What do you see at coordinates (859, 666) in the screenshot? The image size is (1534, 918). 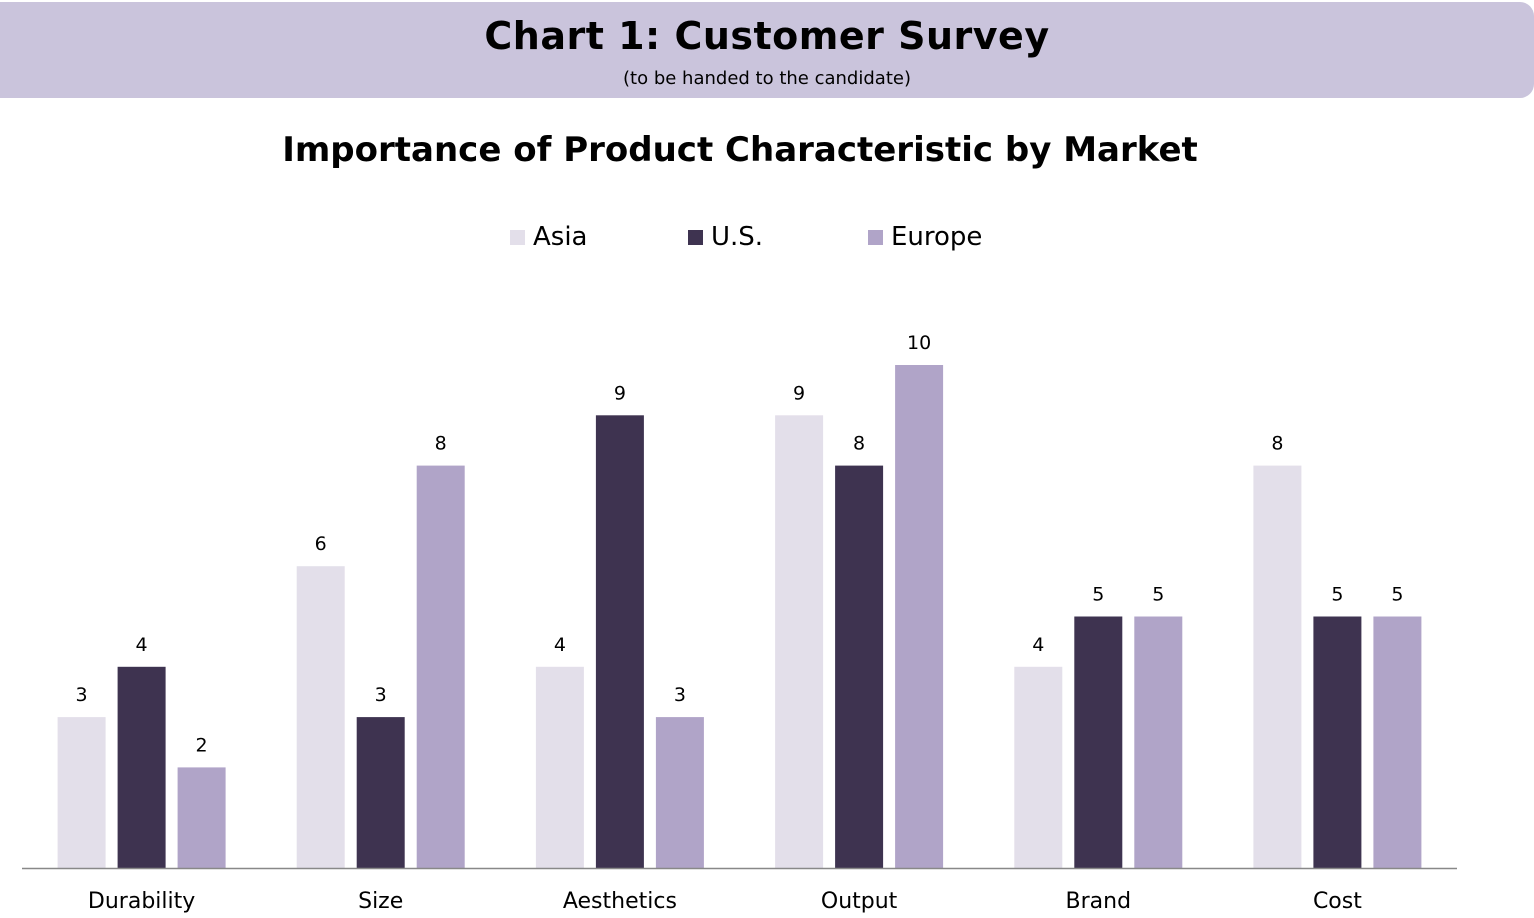 I see `bar-output-us` at bounding box center [859, 666].